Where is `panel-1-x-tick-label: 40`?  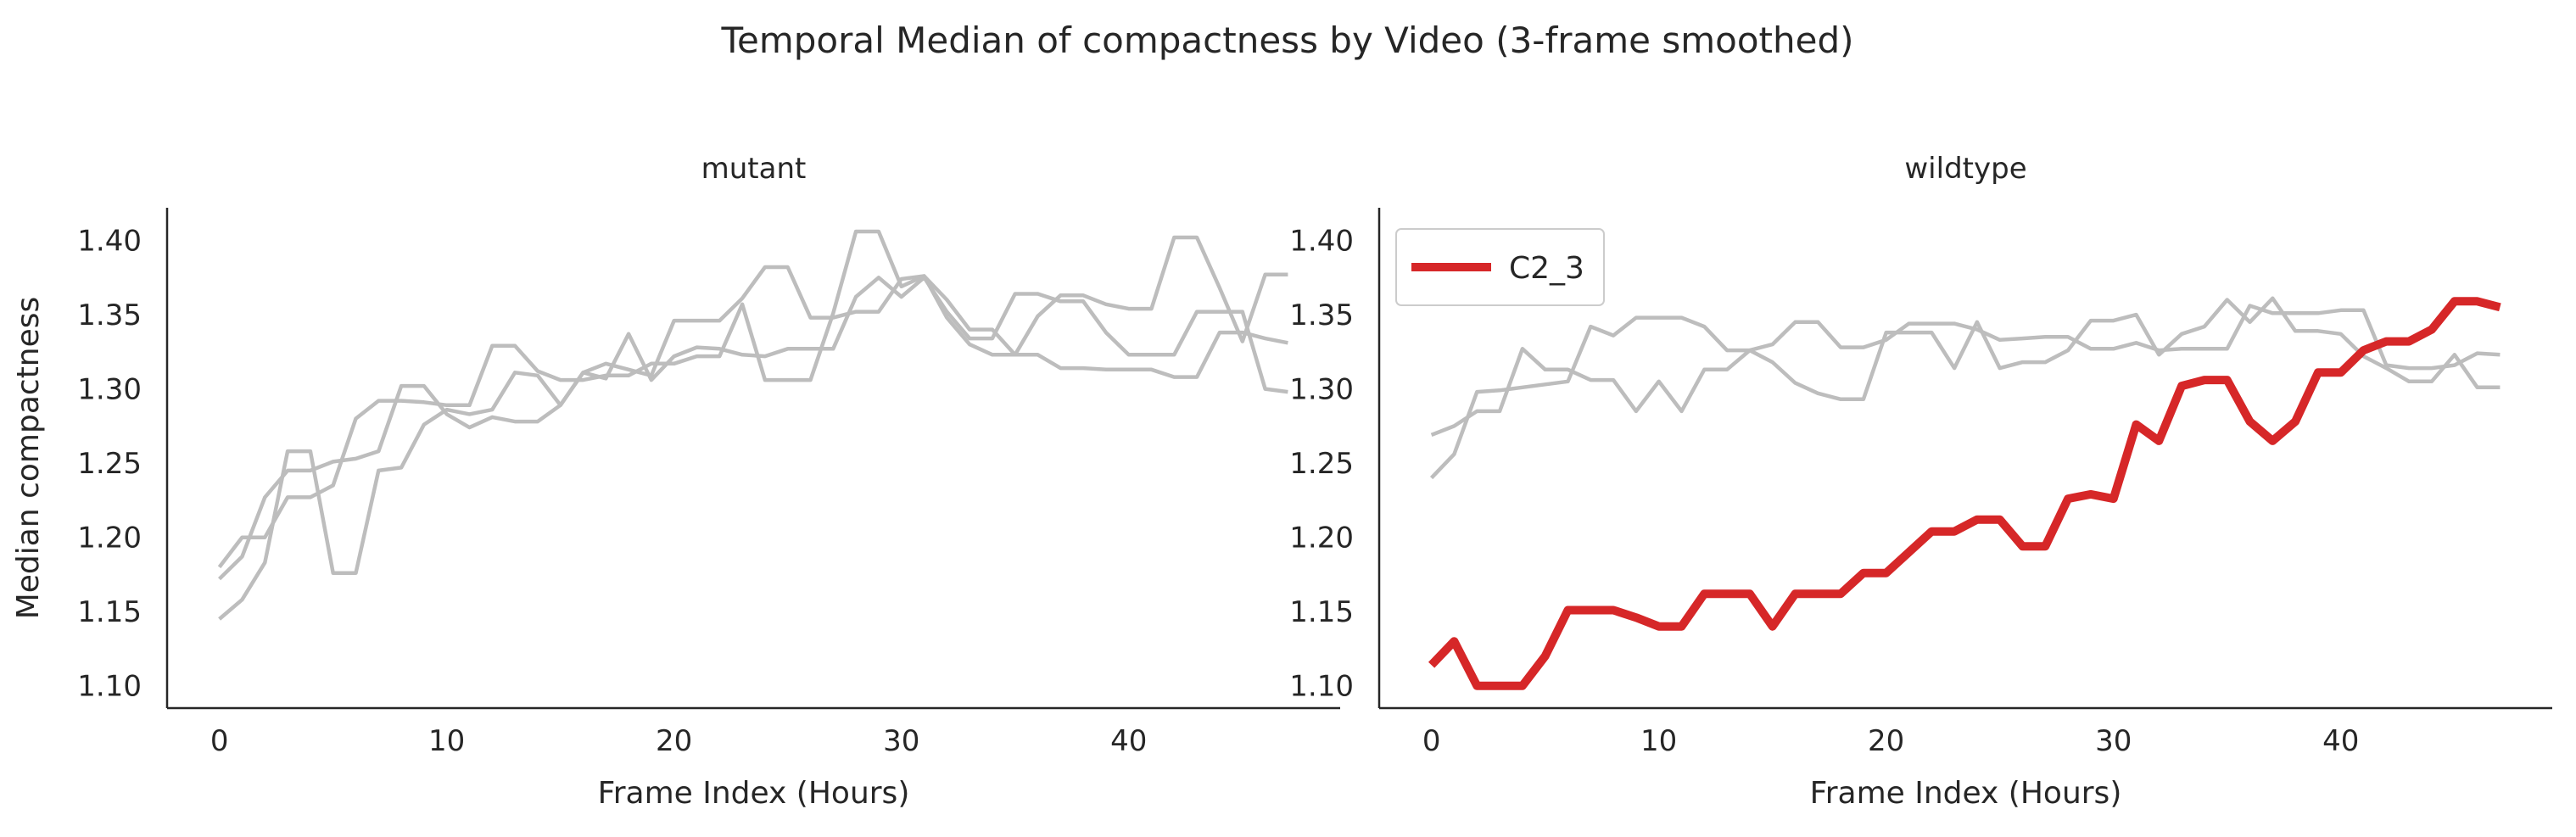 panel-1-x-tick-label: 40 is located at coordinates (2340, 741).